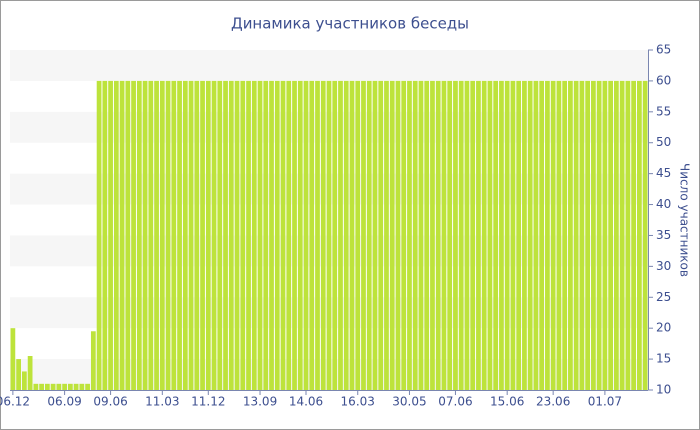  I want to click on grid-band, so click(329, 65).